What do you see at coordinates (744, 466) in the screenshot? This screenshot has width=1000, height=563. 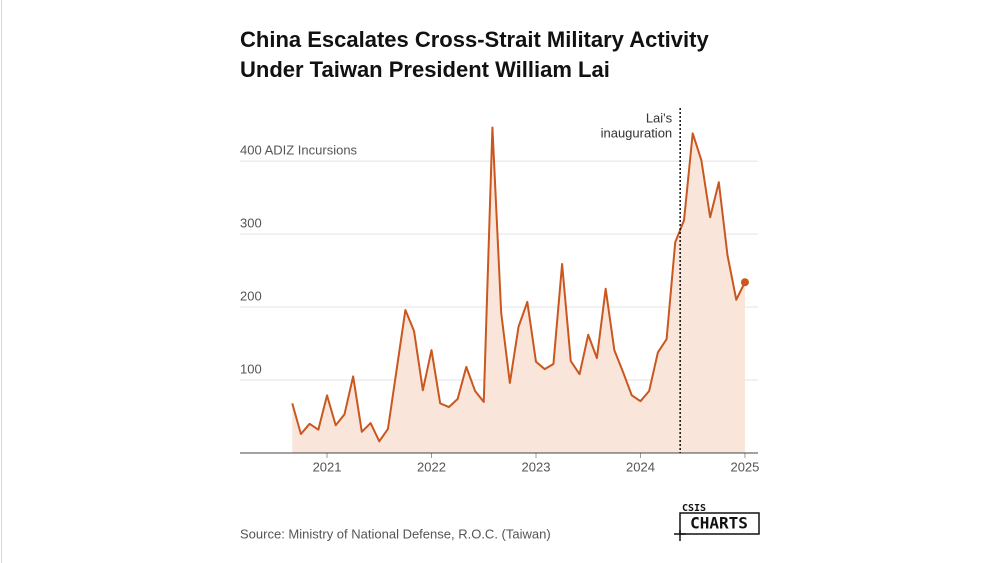 I see `x-tick-label: 2025` at bounding box center [744, 466].